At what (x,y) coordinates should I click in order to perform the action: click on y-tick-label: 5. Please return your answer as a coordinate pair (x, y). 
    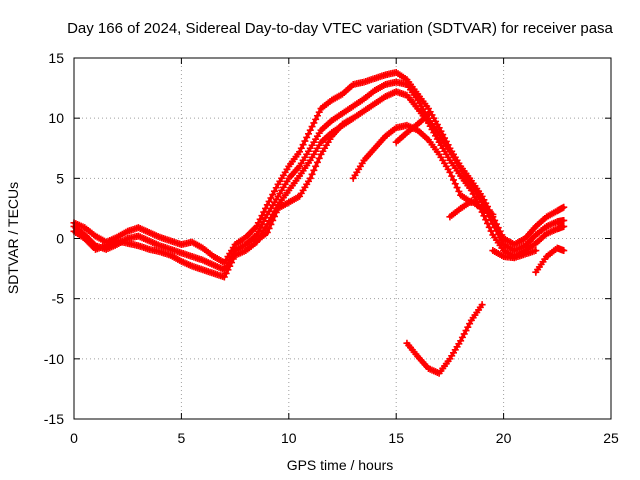
    Looking at the image, I should click on (60, 178).